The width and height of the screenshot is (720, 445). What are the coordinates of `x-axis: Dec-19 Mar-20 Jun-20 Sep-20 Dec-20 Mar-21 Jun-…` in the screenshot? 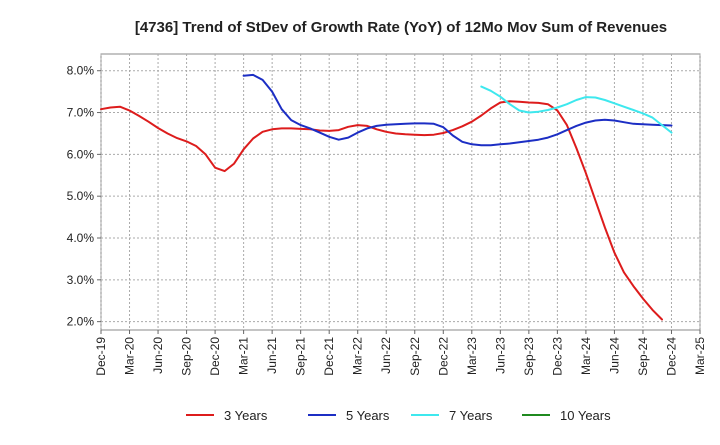 It's located at (400, 353).